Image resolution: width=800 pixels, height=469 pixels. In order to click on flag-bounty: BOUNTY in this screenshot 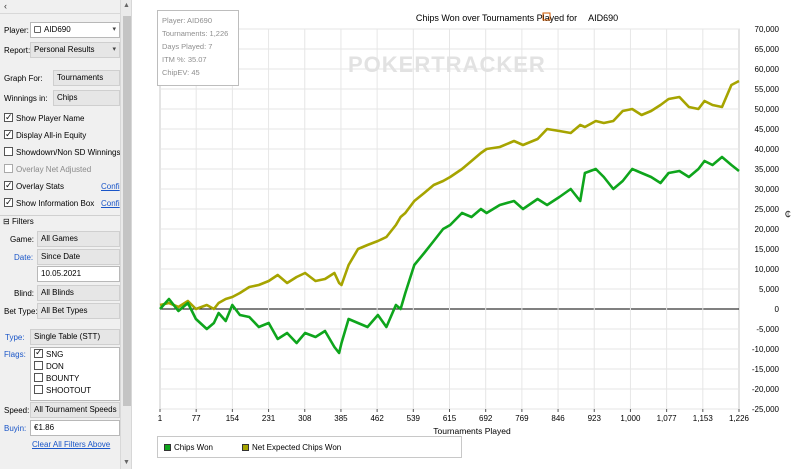, I will do `click(56, 379)`.